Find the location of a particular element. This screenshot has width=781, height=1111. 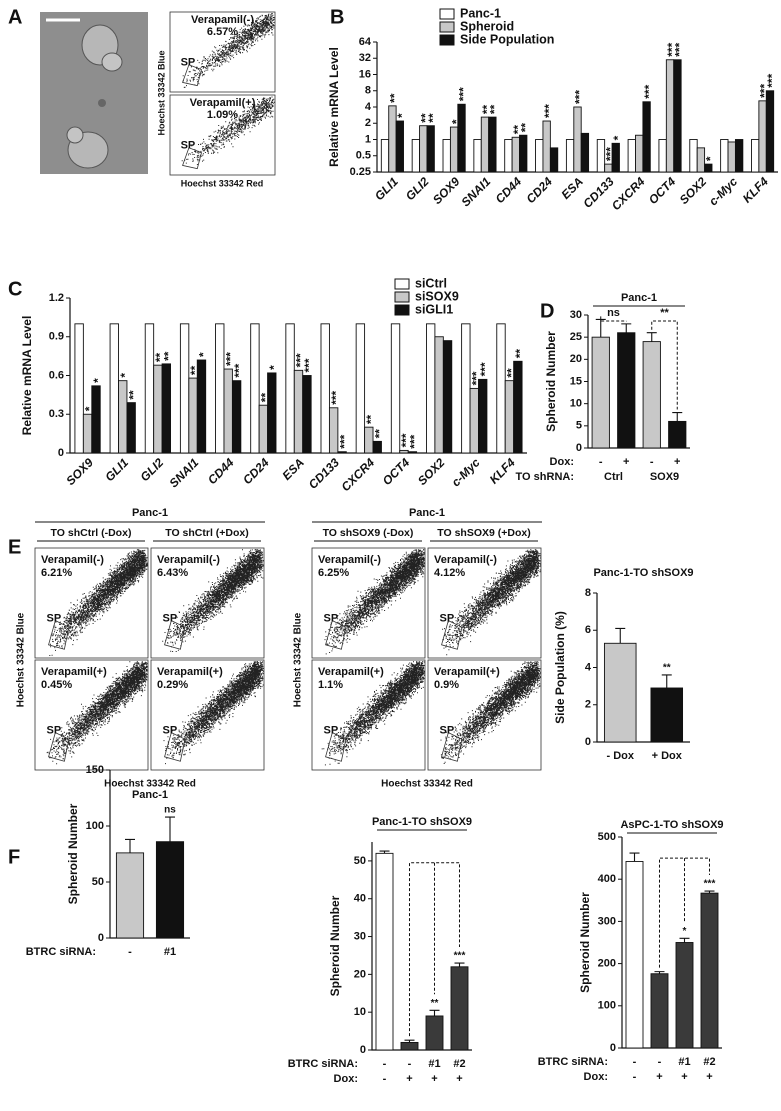

flow-percent: 6.25% is located at coordinates (333, 573).